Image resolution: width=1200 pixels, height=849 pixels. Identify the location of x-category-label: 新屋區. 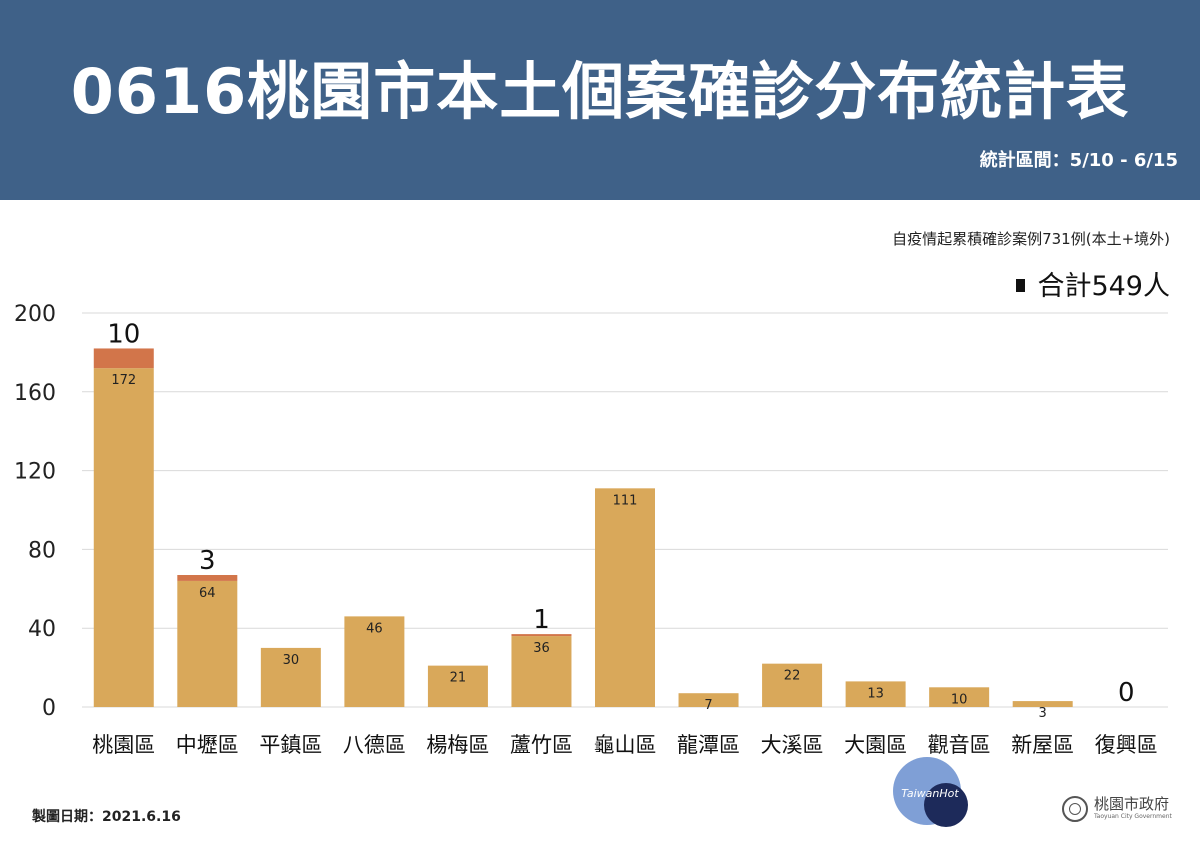
(1042, 745).